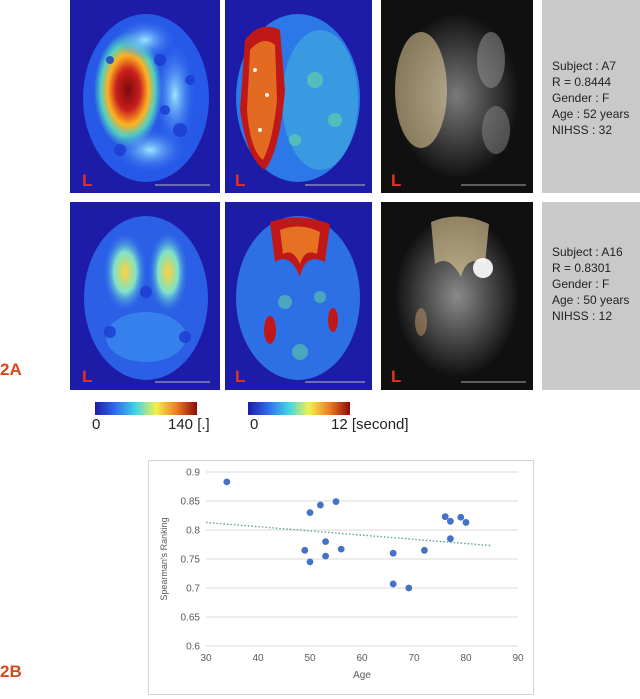 The image size is (640, 699). What do you see at coordinates (299, 408) in the screenshot?
I see `colorbar-time` at bounding box center [299, 408].